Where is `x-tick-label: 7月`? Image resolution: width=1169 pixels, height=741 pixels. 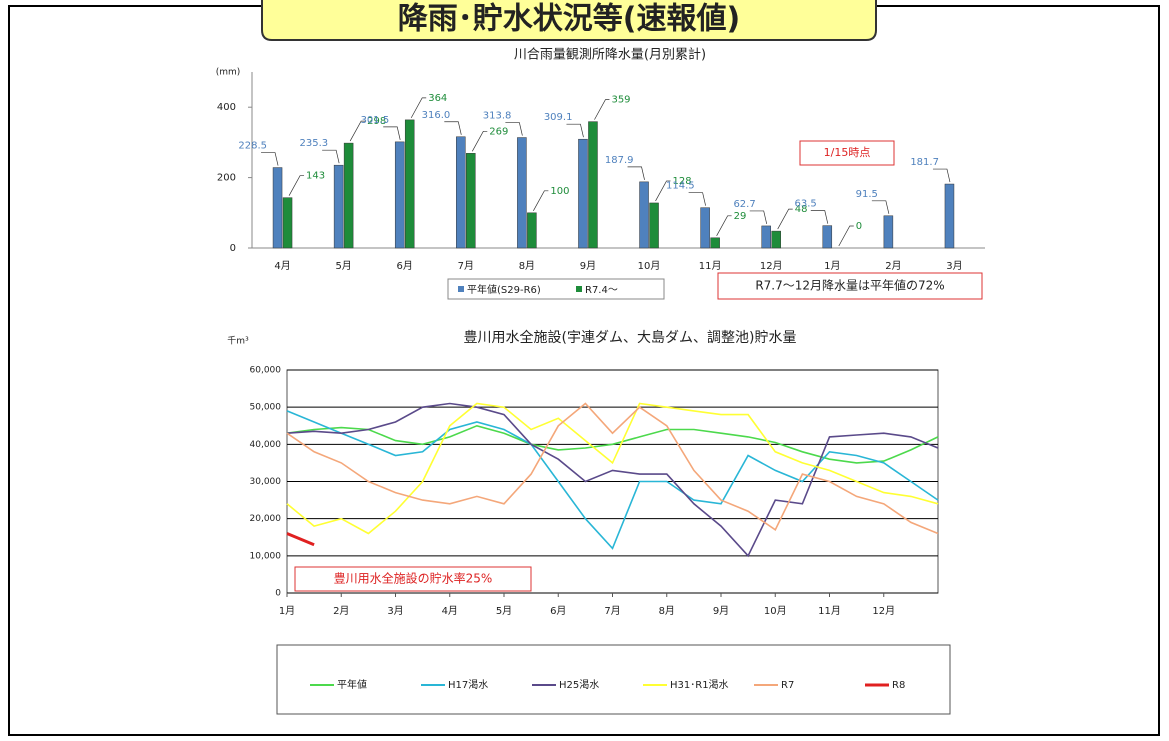
x-tick-label: 7月 is located at coordinates (466, 266).